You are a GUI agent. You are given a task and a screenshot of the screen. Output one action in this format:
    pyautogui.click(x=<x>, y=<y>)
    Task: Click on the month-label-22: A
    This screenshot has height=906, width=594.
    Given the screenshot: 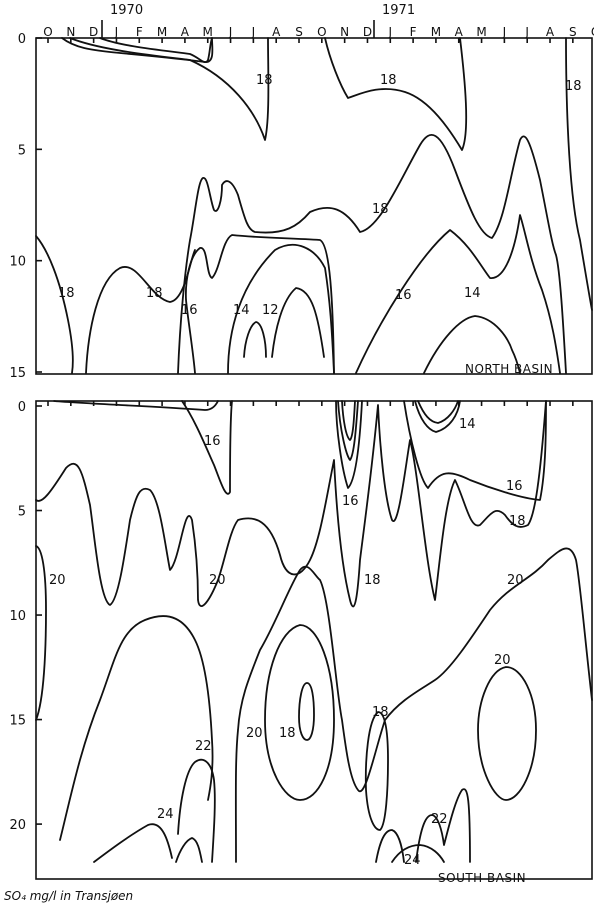 What is the action you would take?
    pyautogui.click(x=550, y=32)
    